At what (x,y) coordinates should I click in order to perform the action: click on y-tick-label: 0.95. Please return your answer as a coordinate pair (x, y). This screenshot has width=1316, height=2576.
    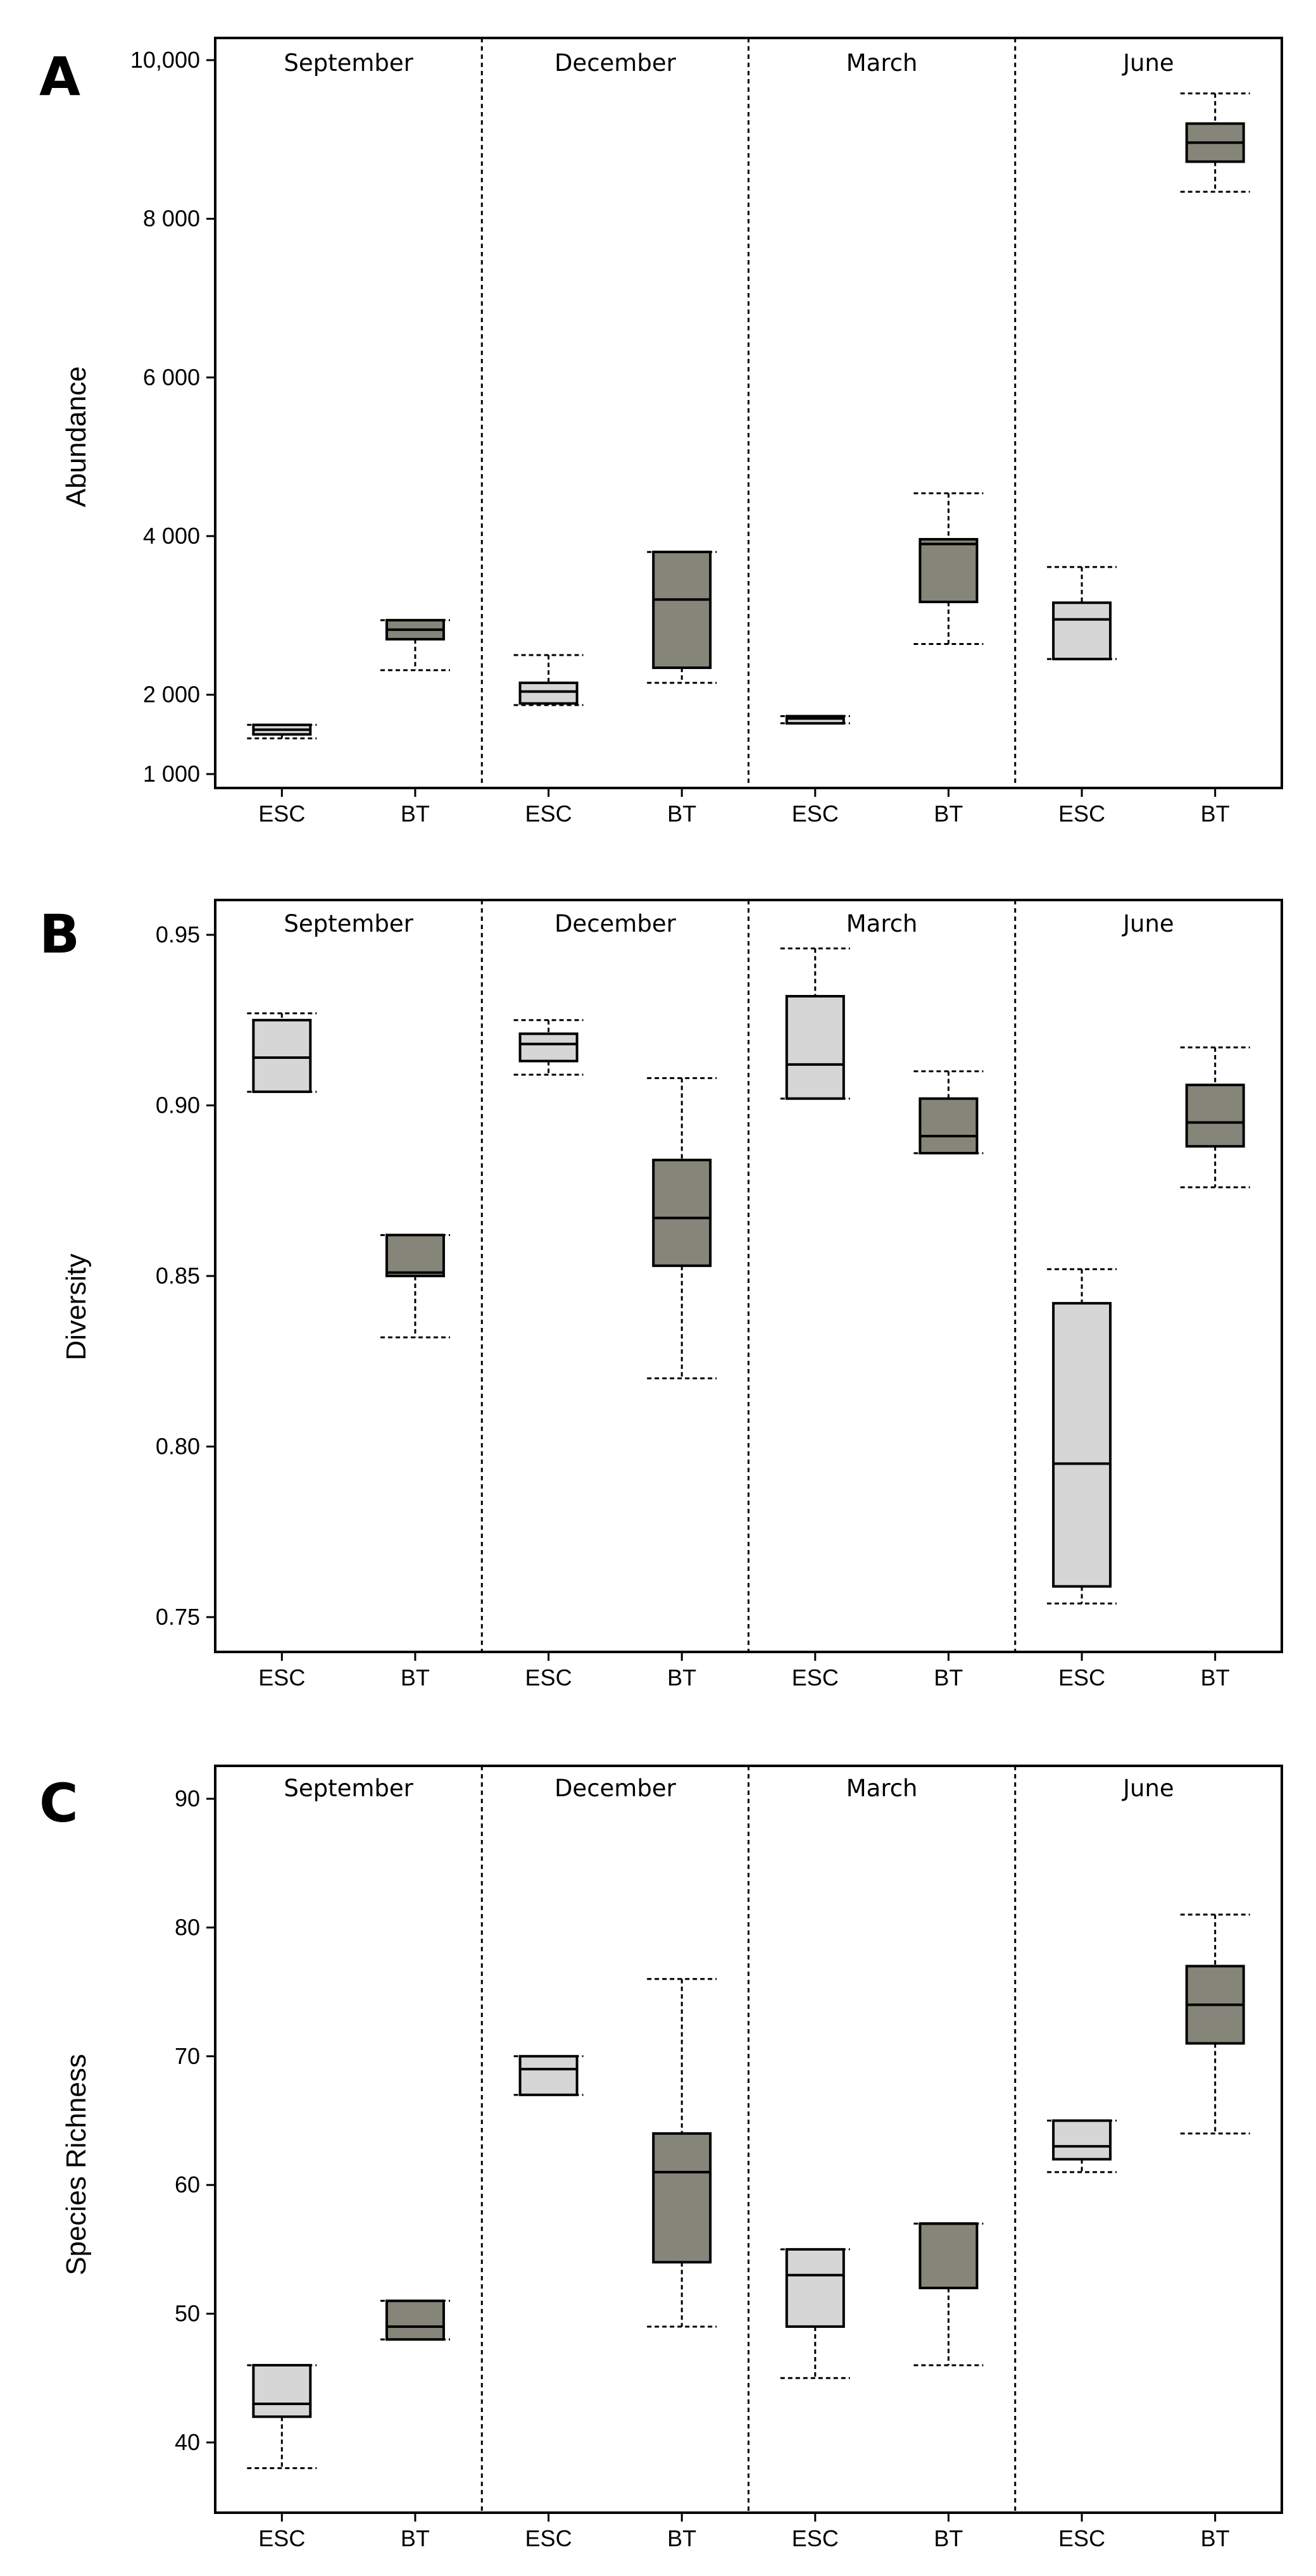
    Looking at the image, I should click on (178, 934).